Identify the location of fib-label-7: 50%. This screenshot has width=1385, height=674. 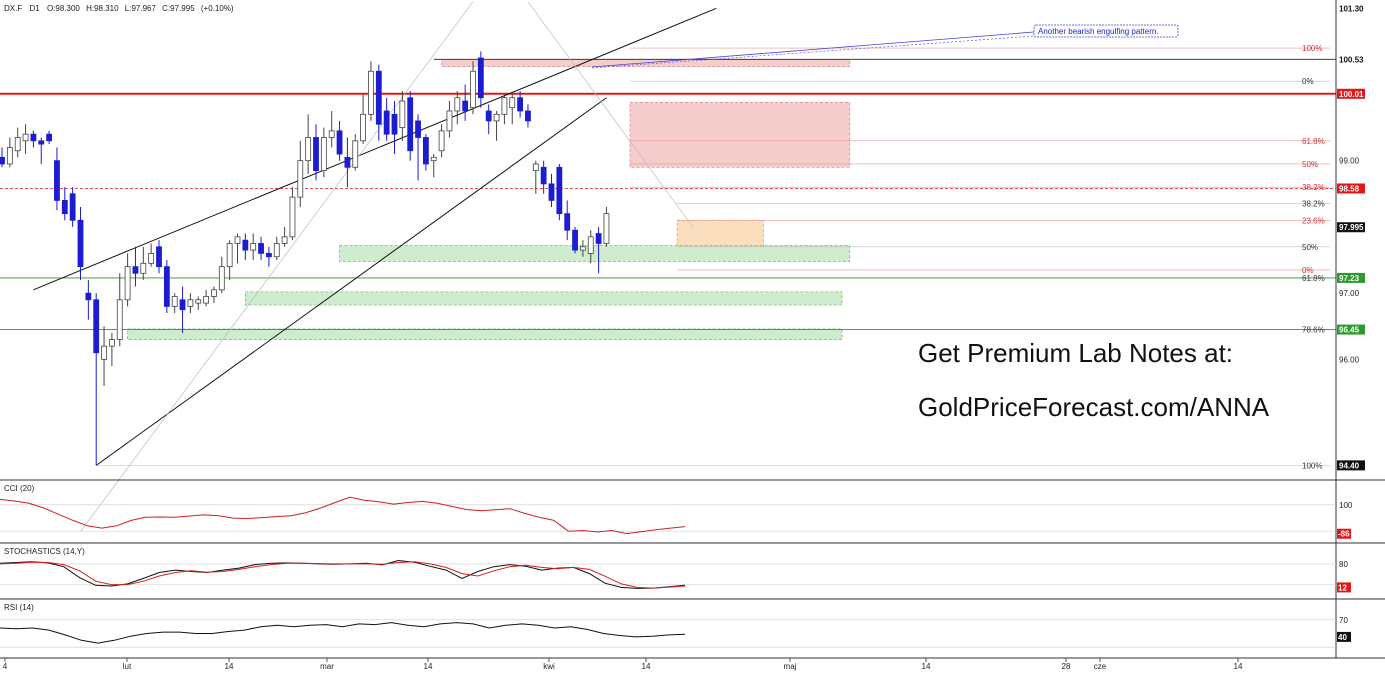
(1310, 247).